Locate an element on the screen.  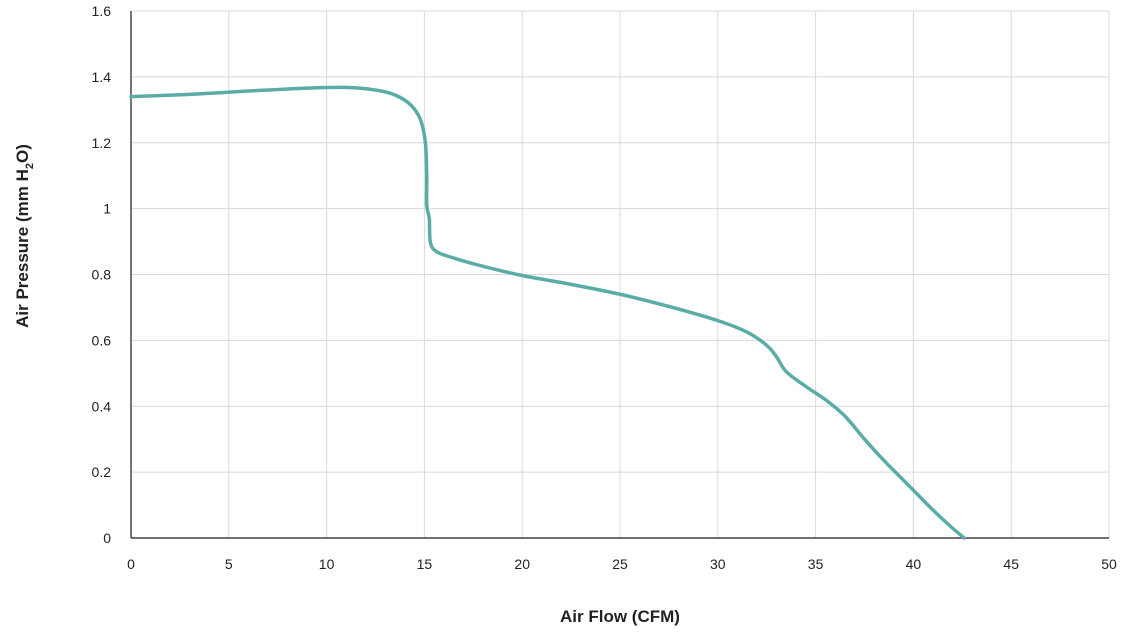
x-tick-label: 50 is located at coordinates (1109, 564).